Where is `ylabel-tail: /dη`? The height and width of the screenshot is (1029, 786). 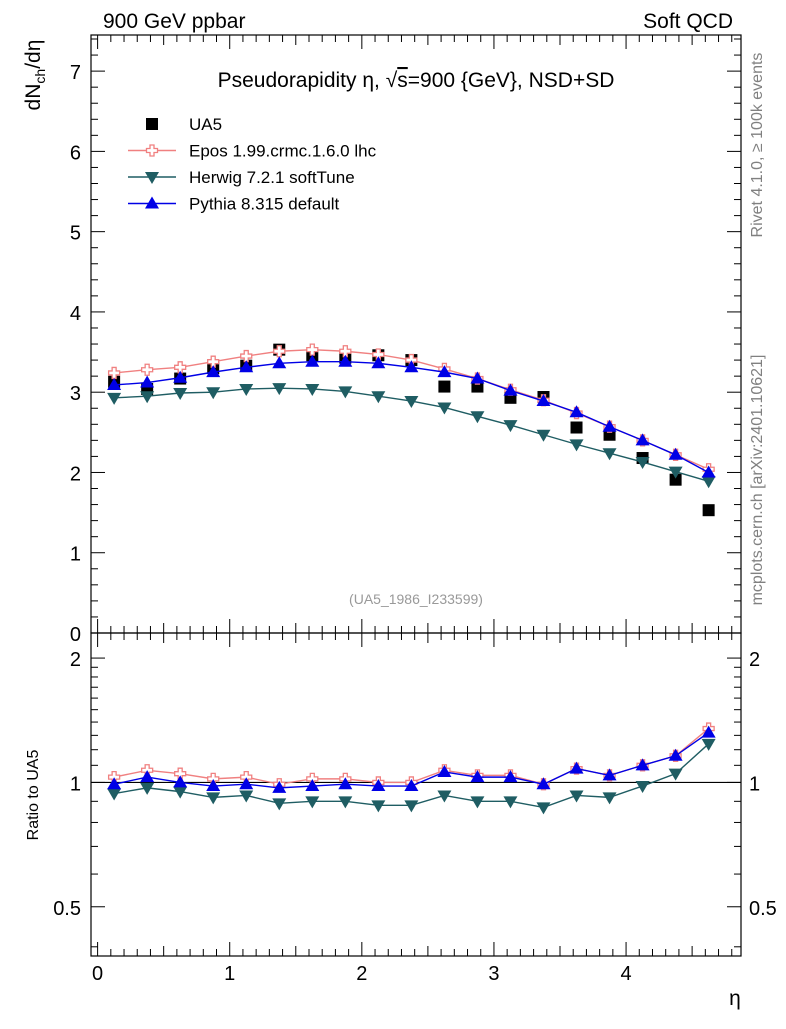
ylabel-tail: /dη is located at coordinates (33, 54).